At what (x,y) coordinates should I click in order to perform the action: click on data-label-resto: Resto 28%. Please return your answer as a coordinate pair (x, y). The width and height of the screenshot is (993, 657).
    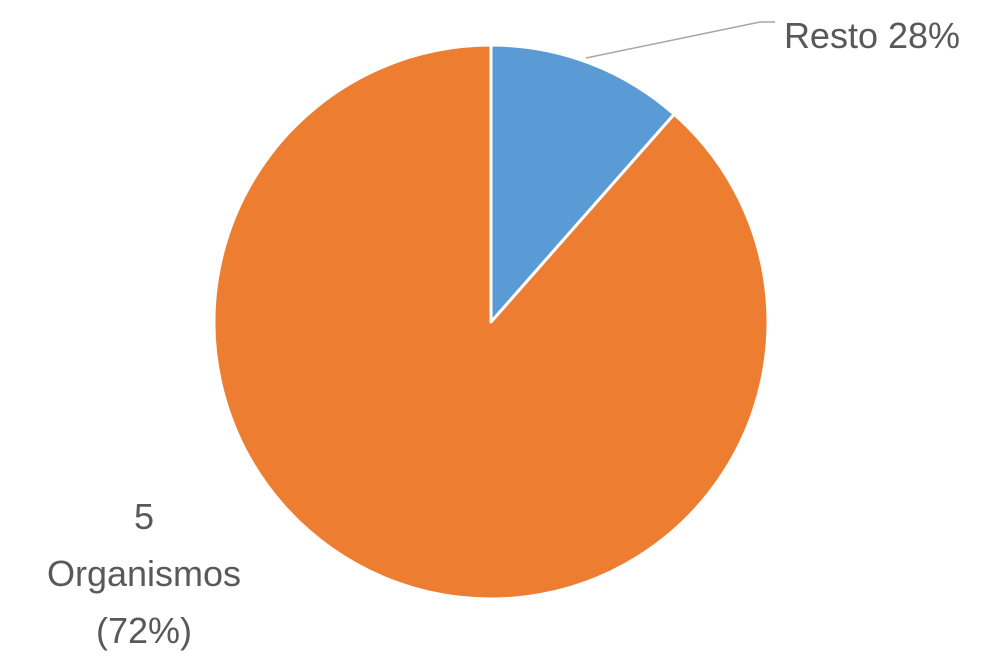
    Looking at the image, I should click on (872, 35).